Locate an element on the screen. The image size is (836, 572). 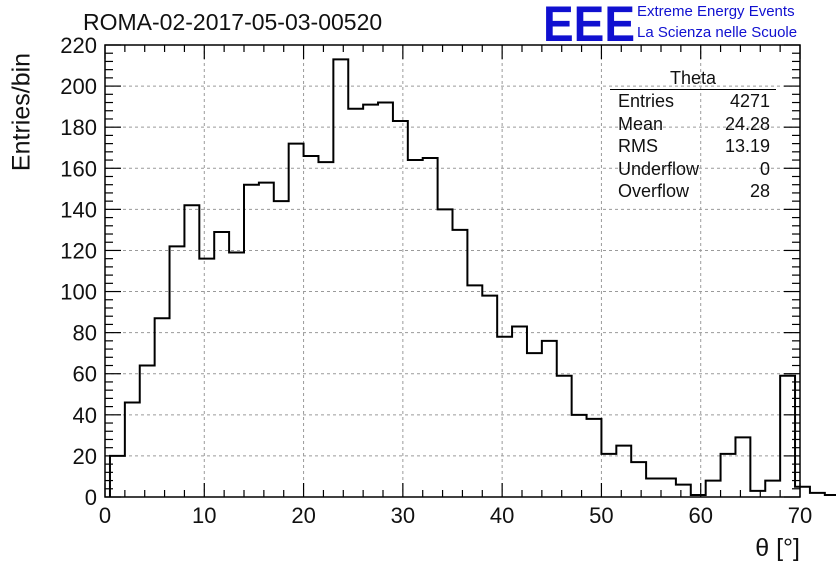
y-tick-label: 140 is located at coordinates (78, 209).